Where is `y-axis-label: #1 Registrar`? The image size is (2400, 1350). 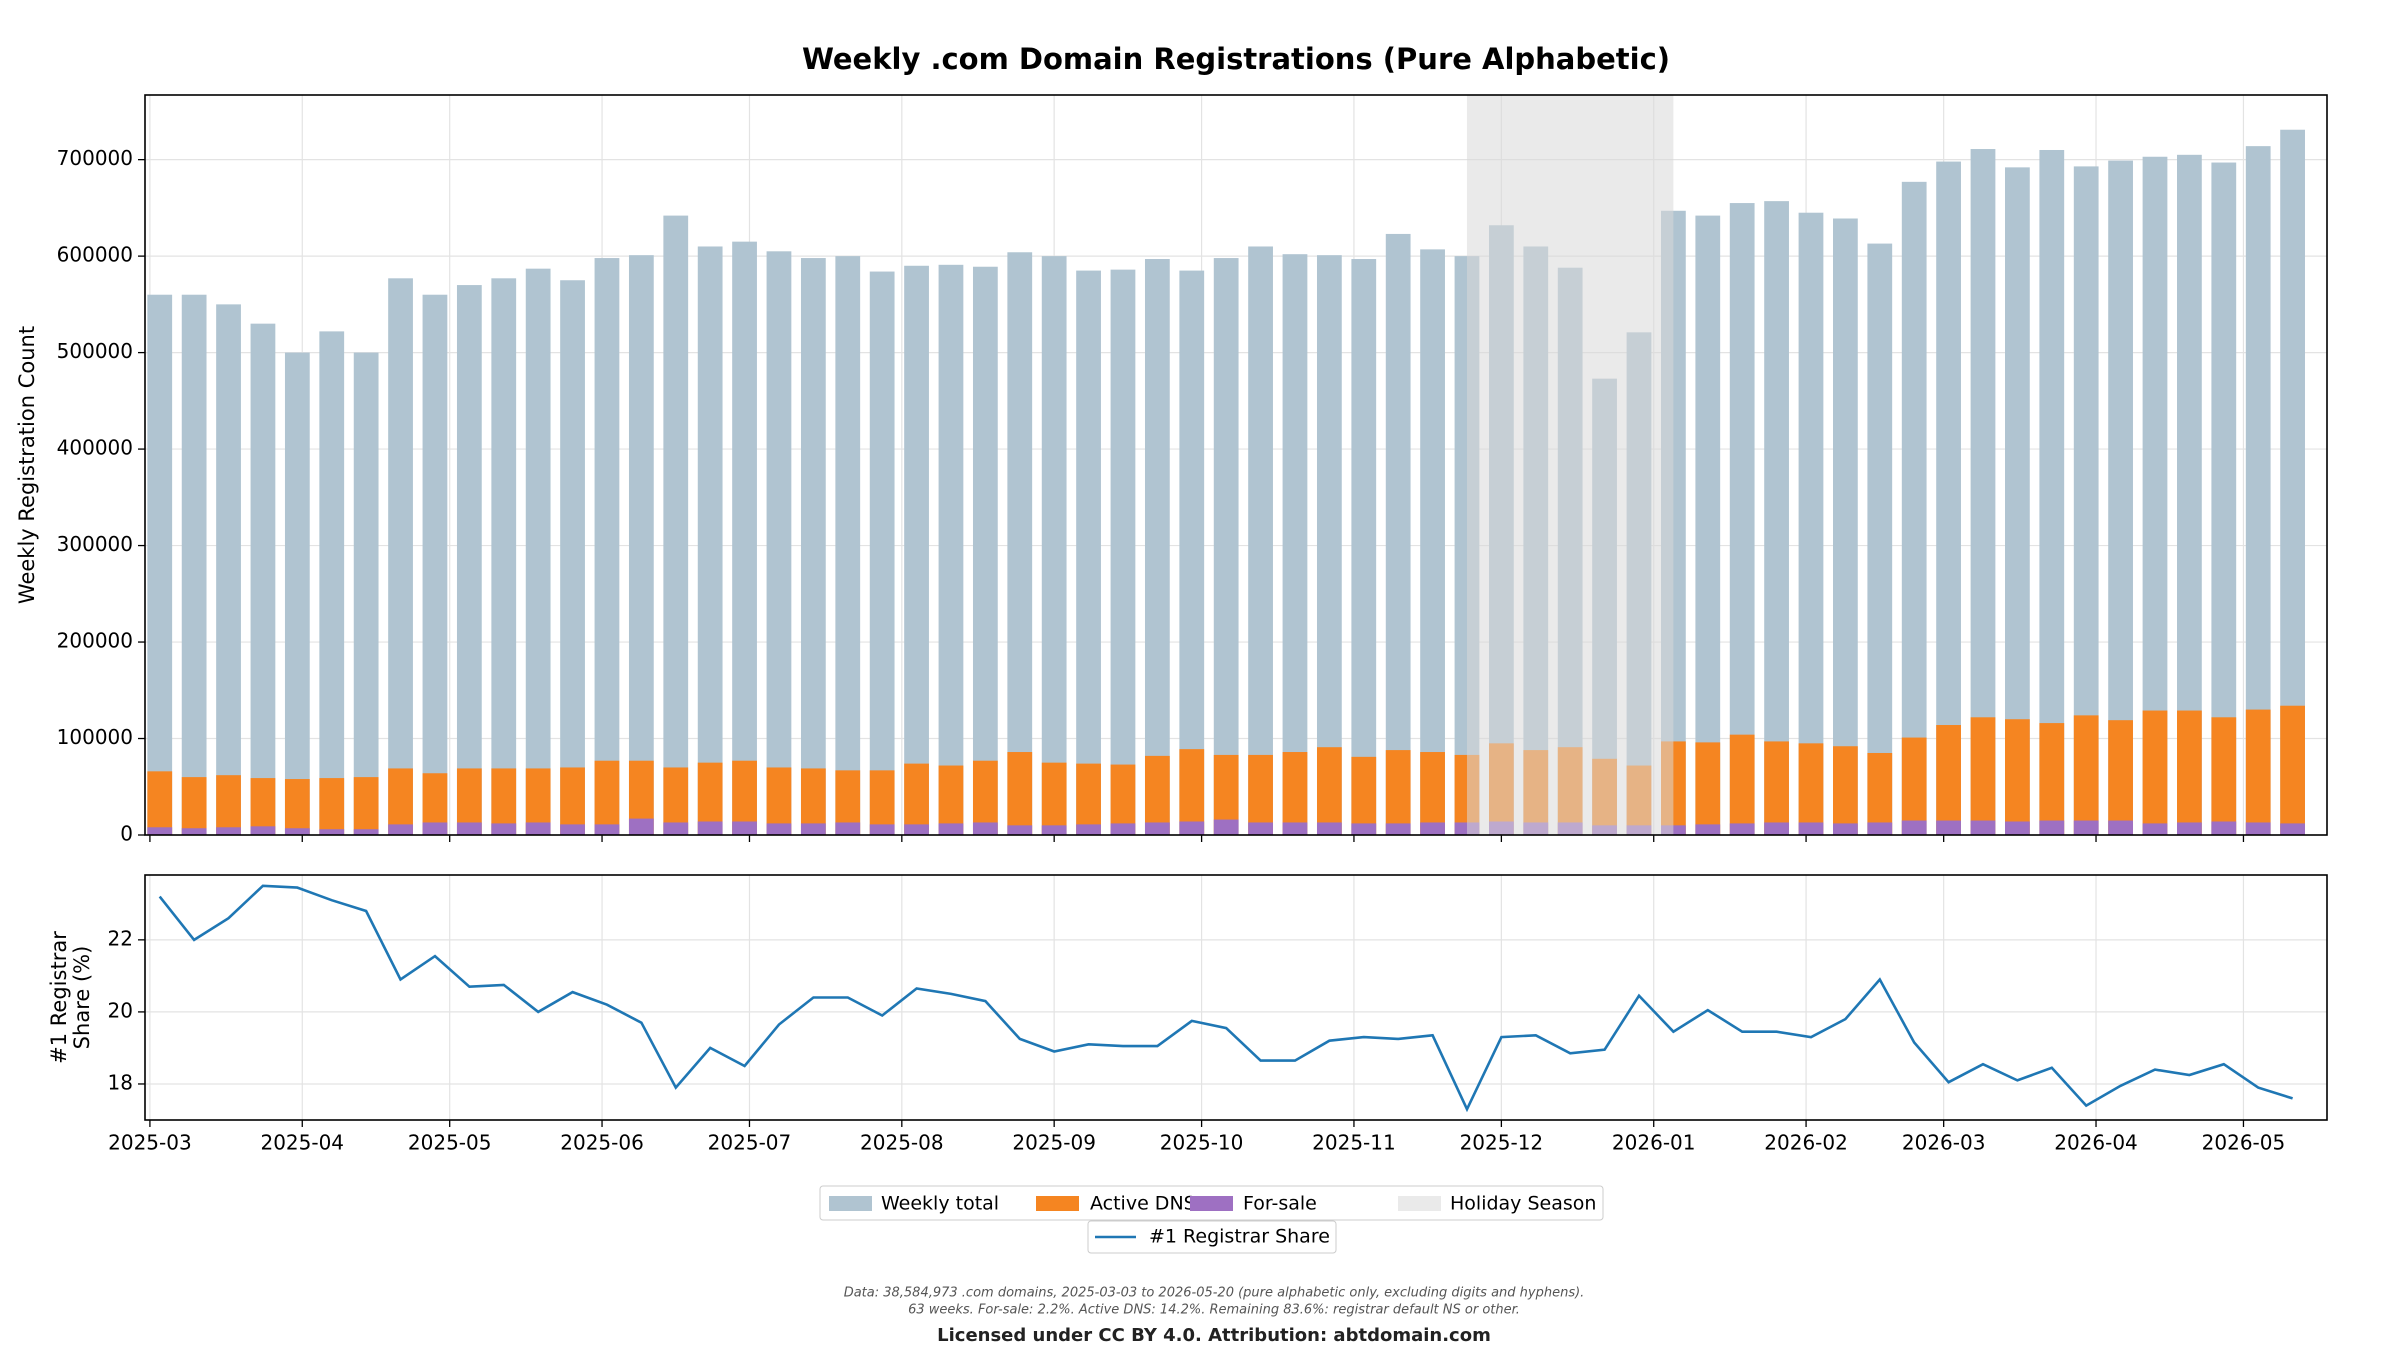 y-axis-label: #1 Registrar is located at coordinates (59, 997).